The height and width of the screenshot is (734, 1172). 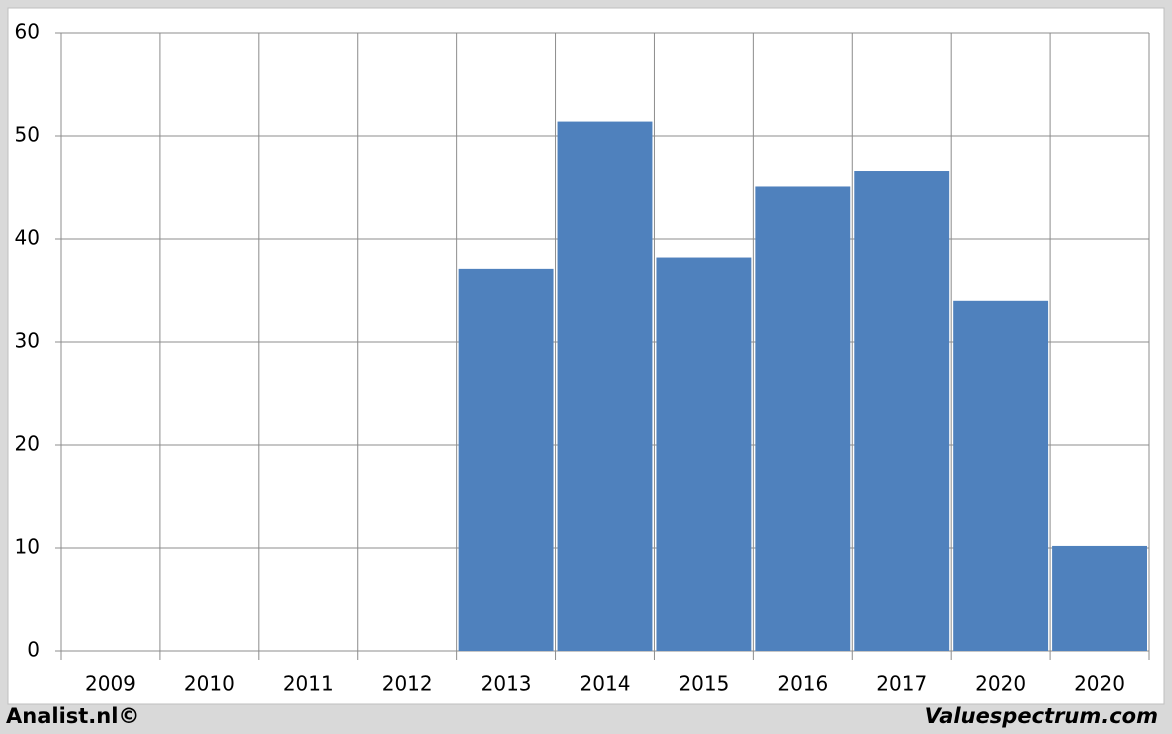 I want to click on source-right: Valuespectrum.com, so click(x=1041, y=716).